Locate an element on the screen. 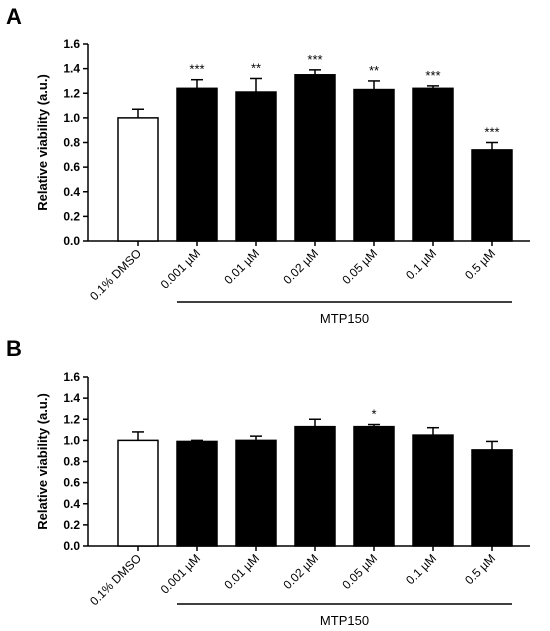 Image resolution: width=550 pixels, height=631 pixels. panel-letter: A is located at coordinates (14, 16).